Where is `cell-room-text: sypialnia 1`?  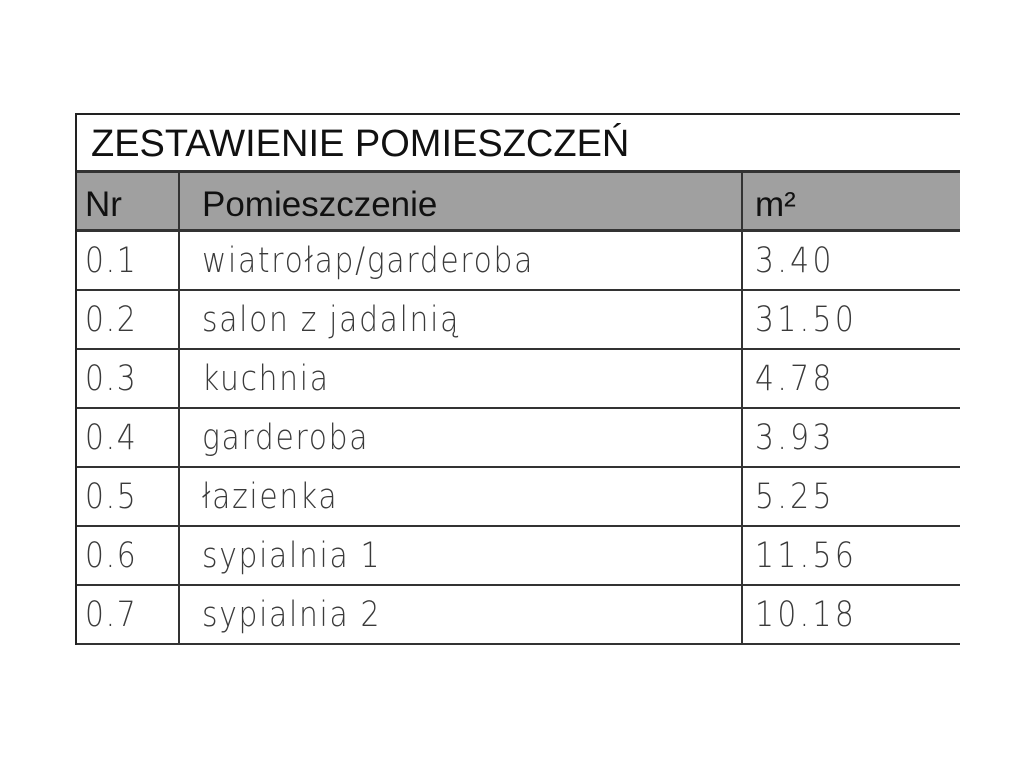 cell-room-text: sypialnia 1 is located at coordinates (292, 555).